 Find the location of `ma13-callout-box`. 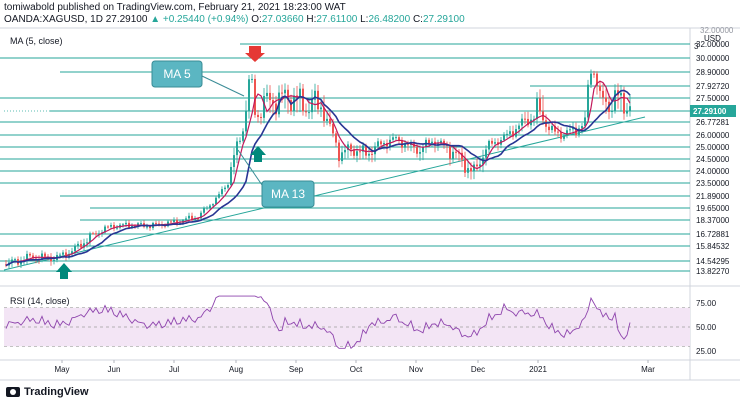

ma13-callout-box is located at coordinates (288, 194).